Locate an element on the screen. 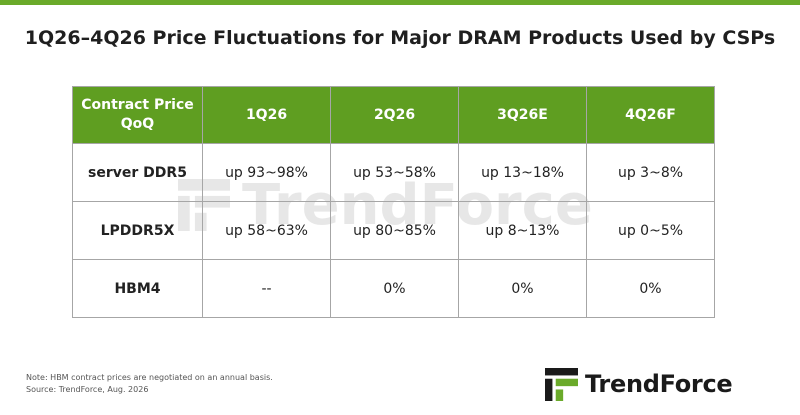 Image resolution: width=800 pixels, height=415 pixels. table-cell: up 13~18% is located at coordinates (522, 172).